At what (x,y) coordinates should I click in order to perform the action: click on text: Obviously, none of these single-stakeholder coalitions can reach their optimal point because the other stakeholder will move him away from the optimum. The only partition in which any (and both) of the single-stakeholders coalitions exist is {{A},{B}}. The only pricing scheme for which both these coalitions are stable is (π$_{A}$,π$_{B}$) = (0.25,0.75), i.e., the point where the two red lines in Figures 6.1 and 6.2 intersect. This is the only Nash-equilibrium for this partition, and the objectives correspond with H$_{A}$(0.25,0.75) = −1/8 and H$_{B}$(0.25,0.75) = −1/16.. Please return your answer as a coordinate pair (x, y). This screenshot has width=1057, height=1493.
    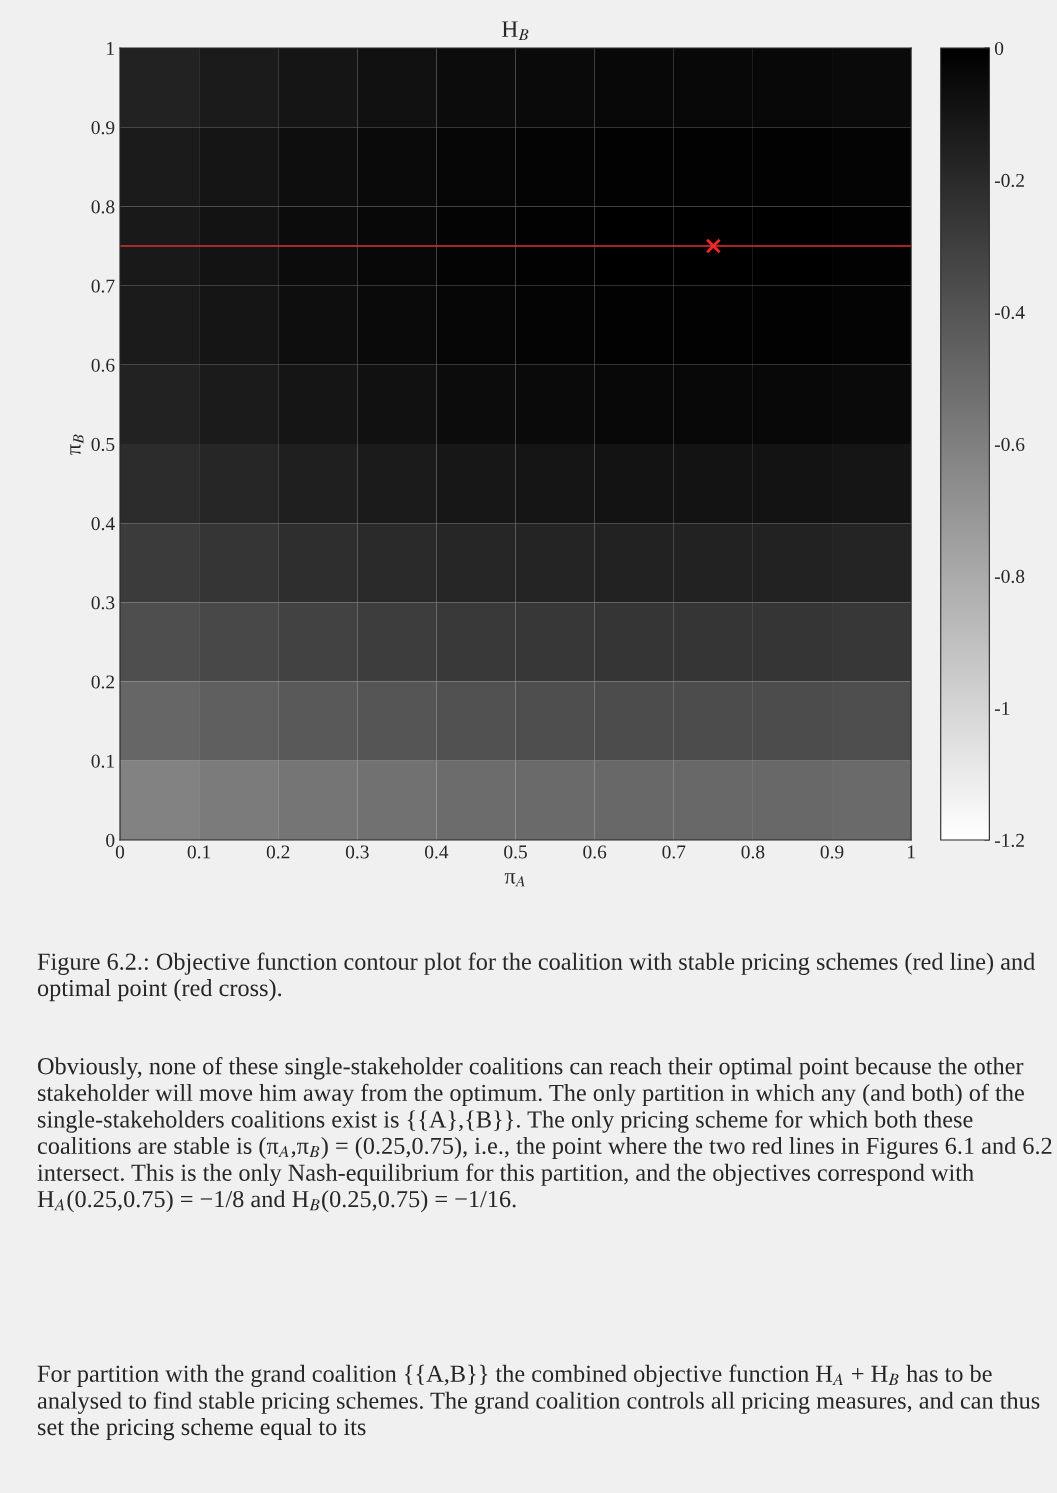
    Looking at the image, I should click on (544, 1135).